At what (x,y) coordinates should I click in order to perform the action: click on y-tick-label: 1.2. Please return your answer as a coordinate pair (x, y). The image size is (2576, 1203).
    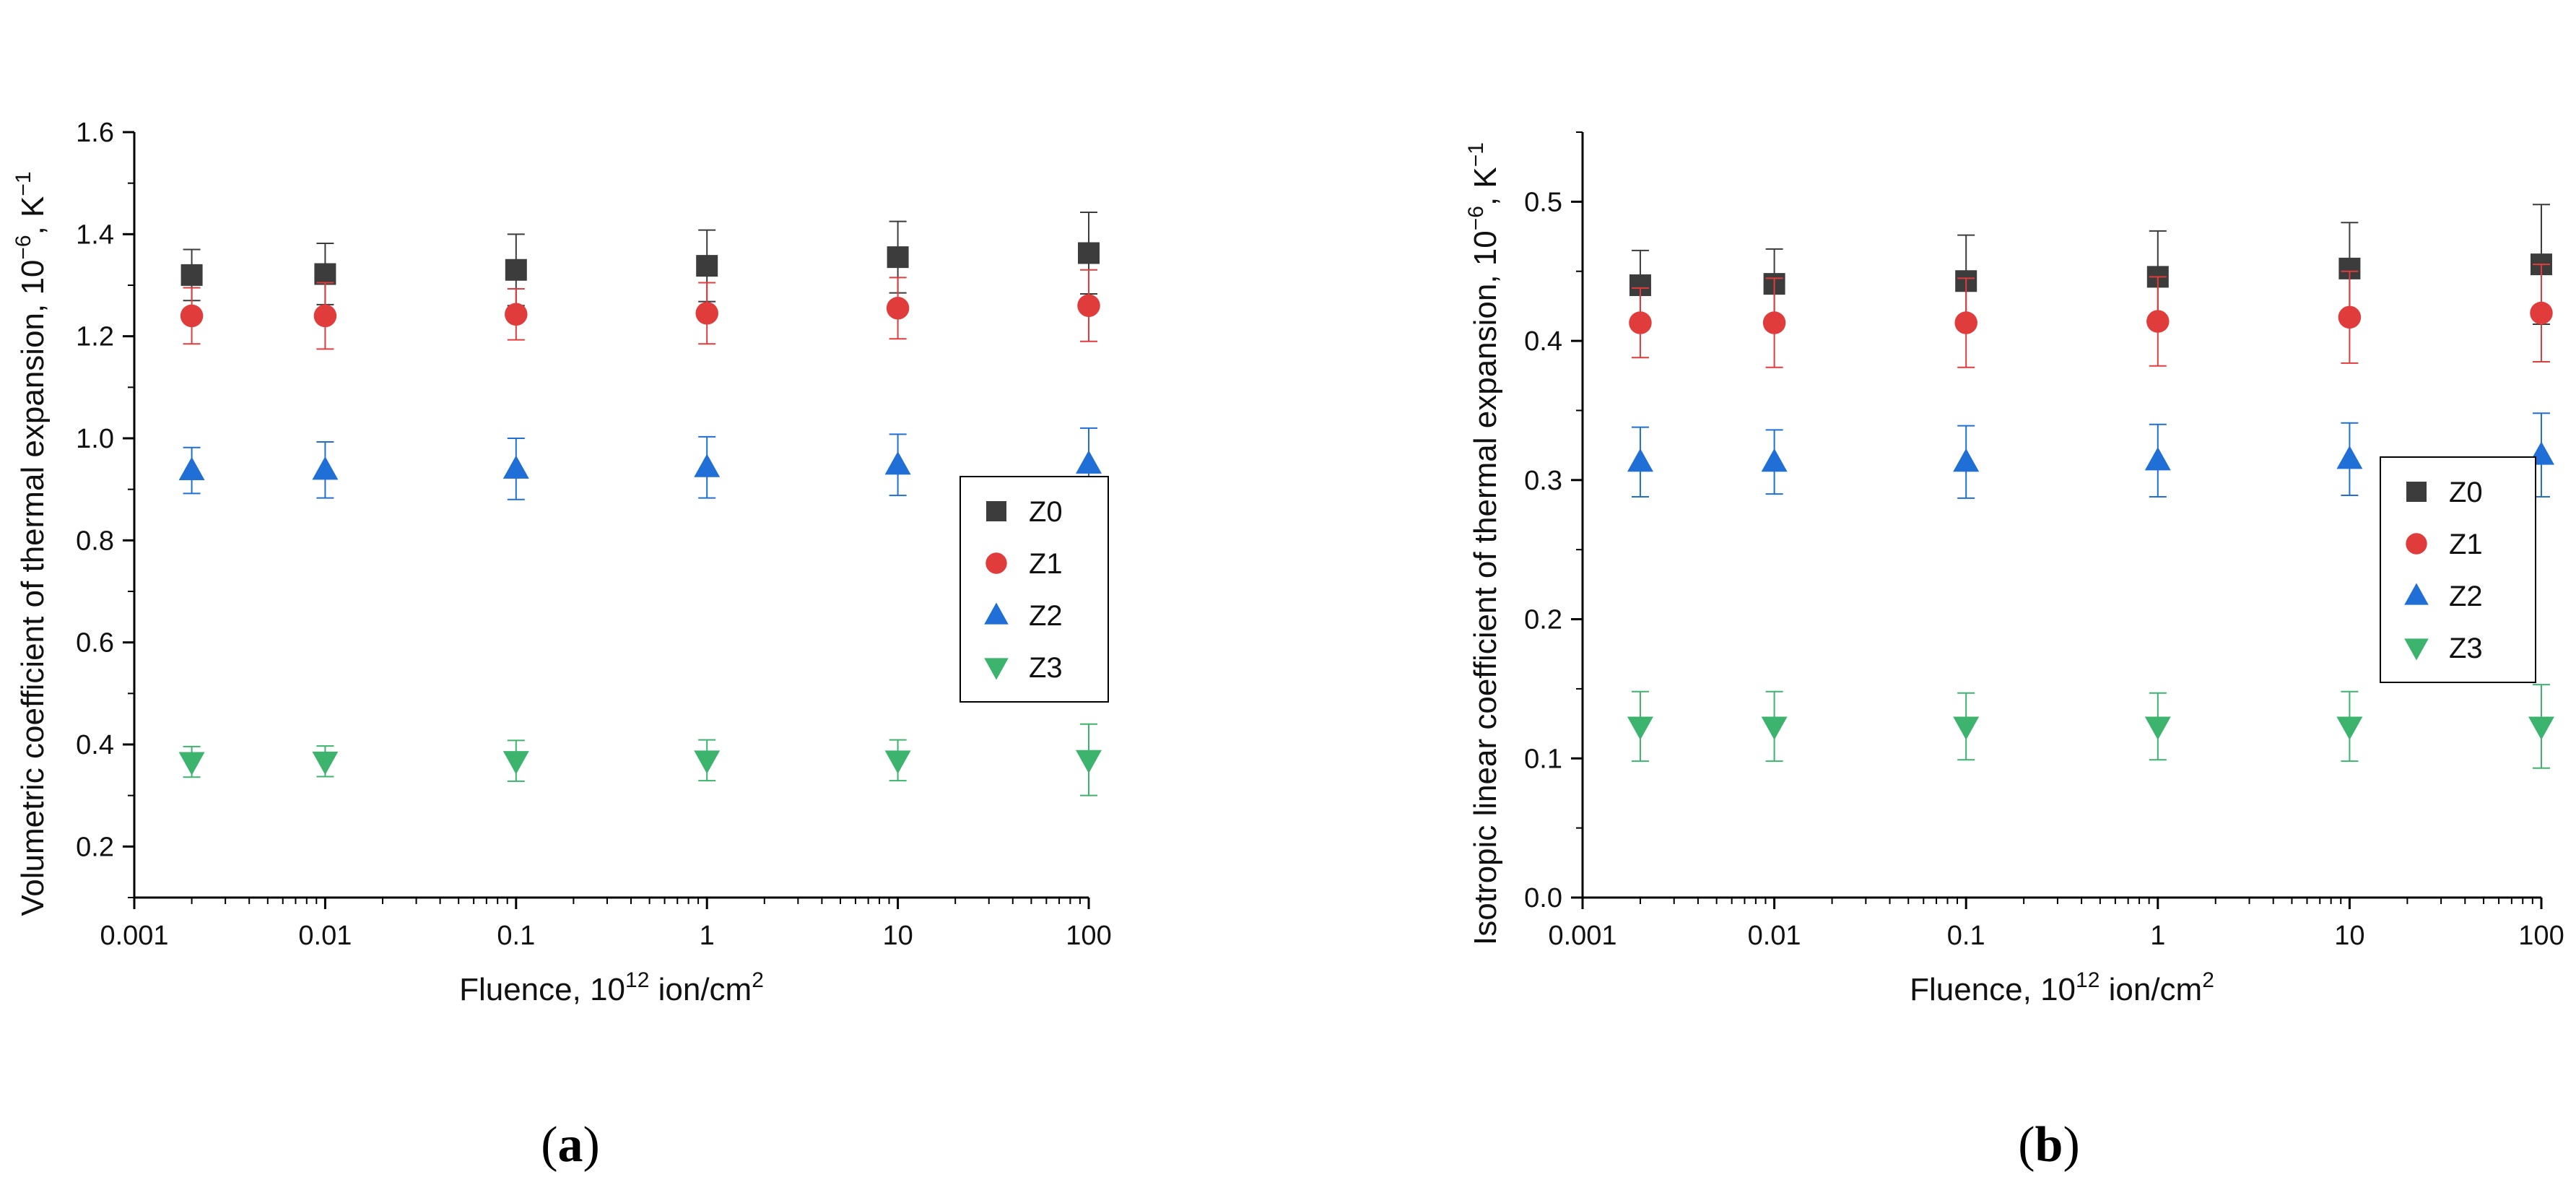
    Looking at the image, I should click on (95, 337).